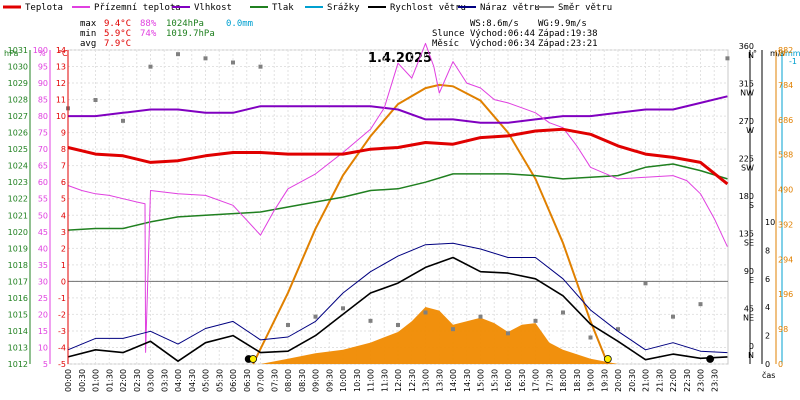 This screenshot has width=800, height=400. I want to click on pressure-tick-label: 1016, so click(18, 298).